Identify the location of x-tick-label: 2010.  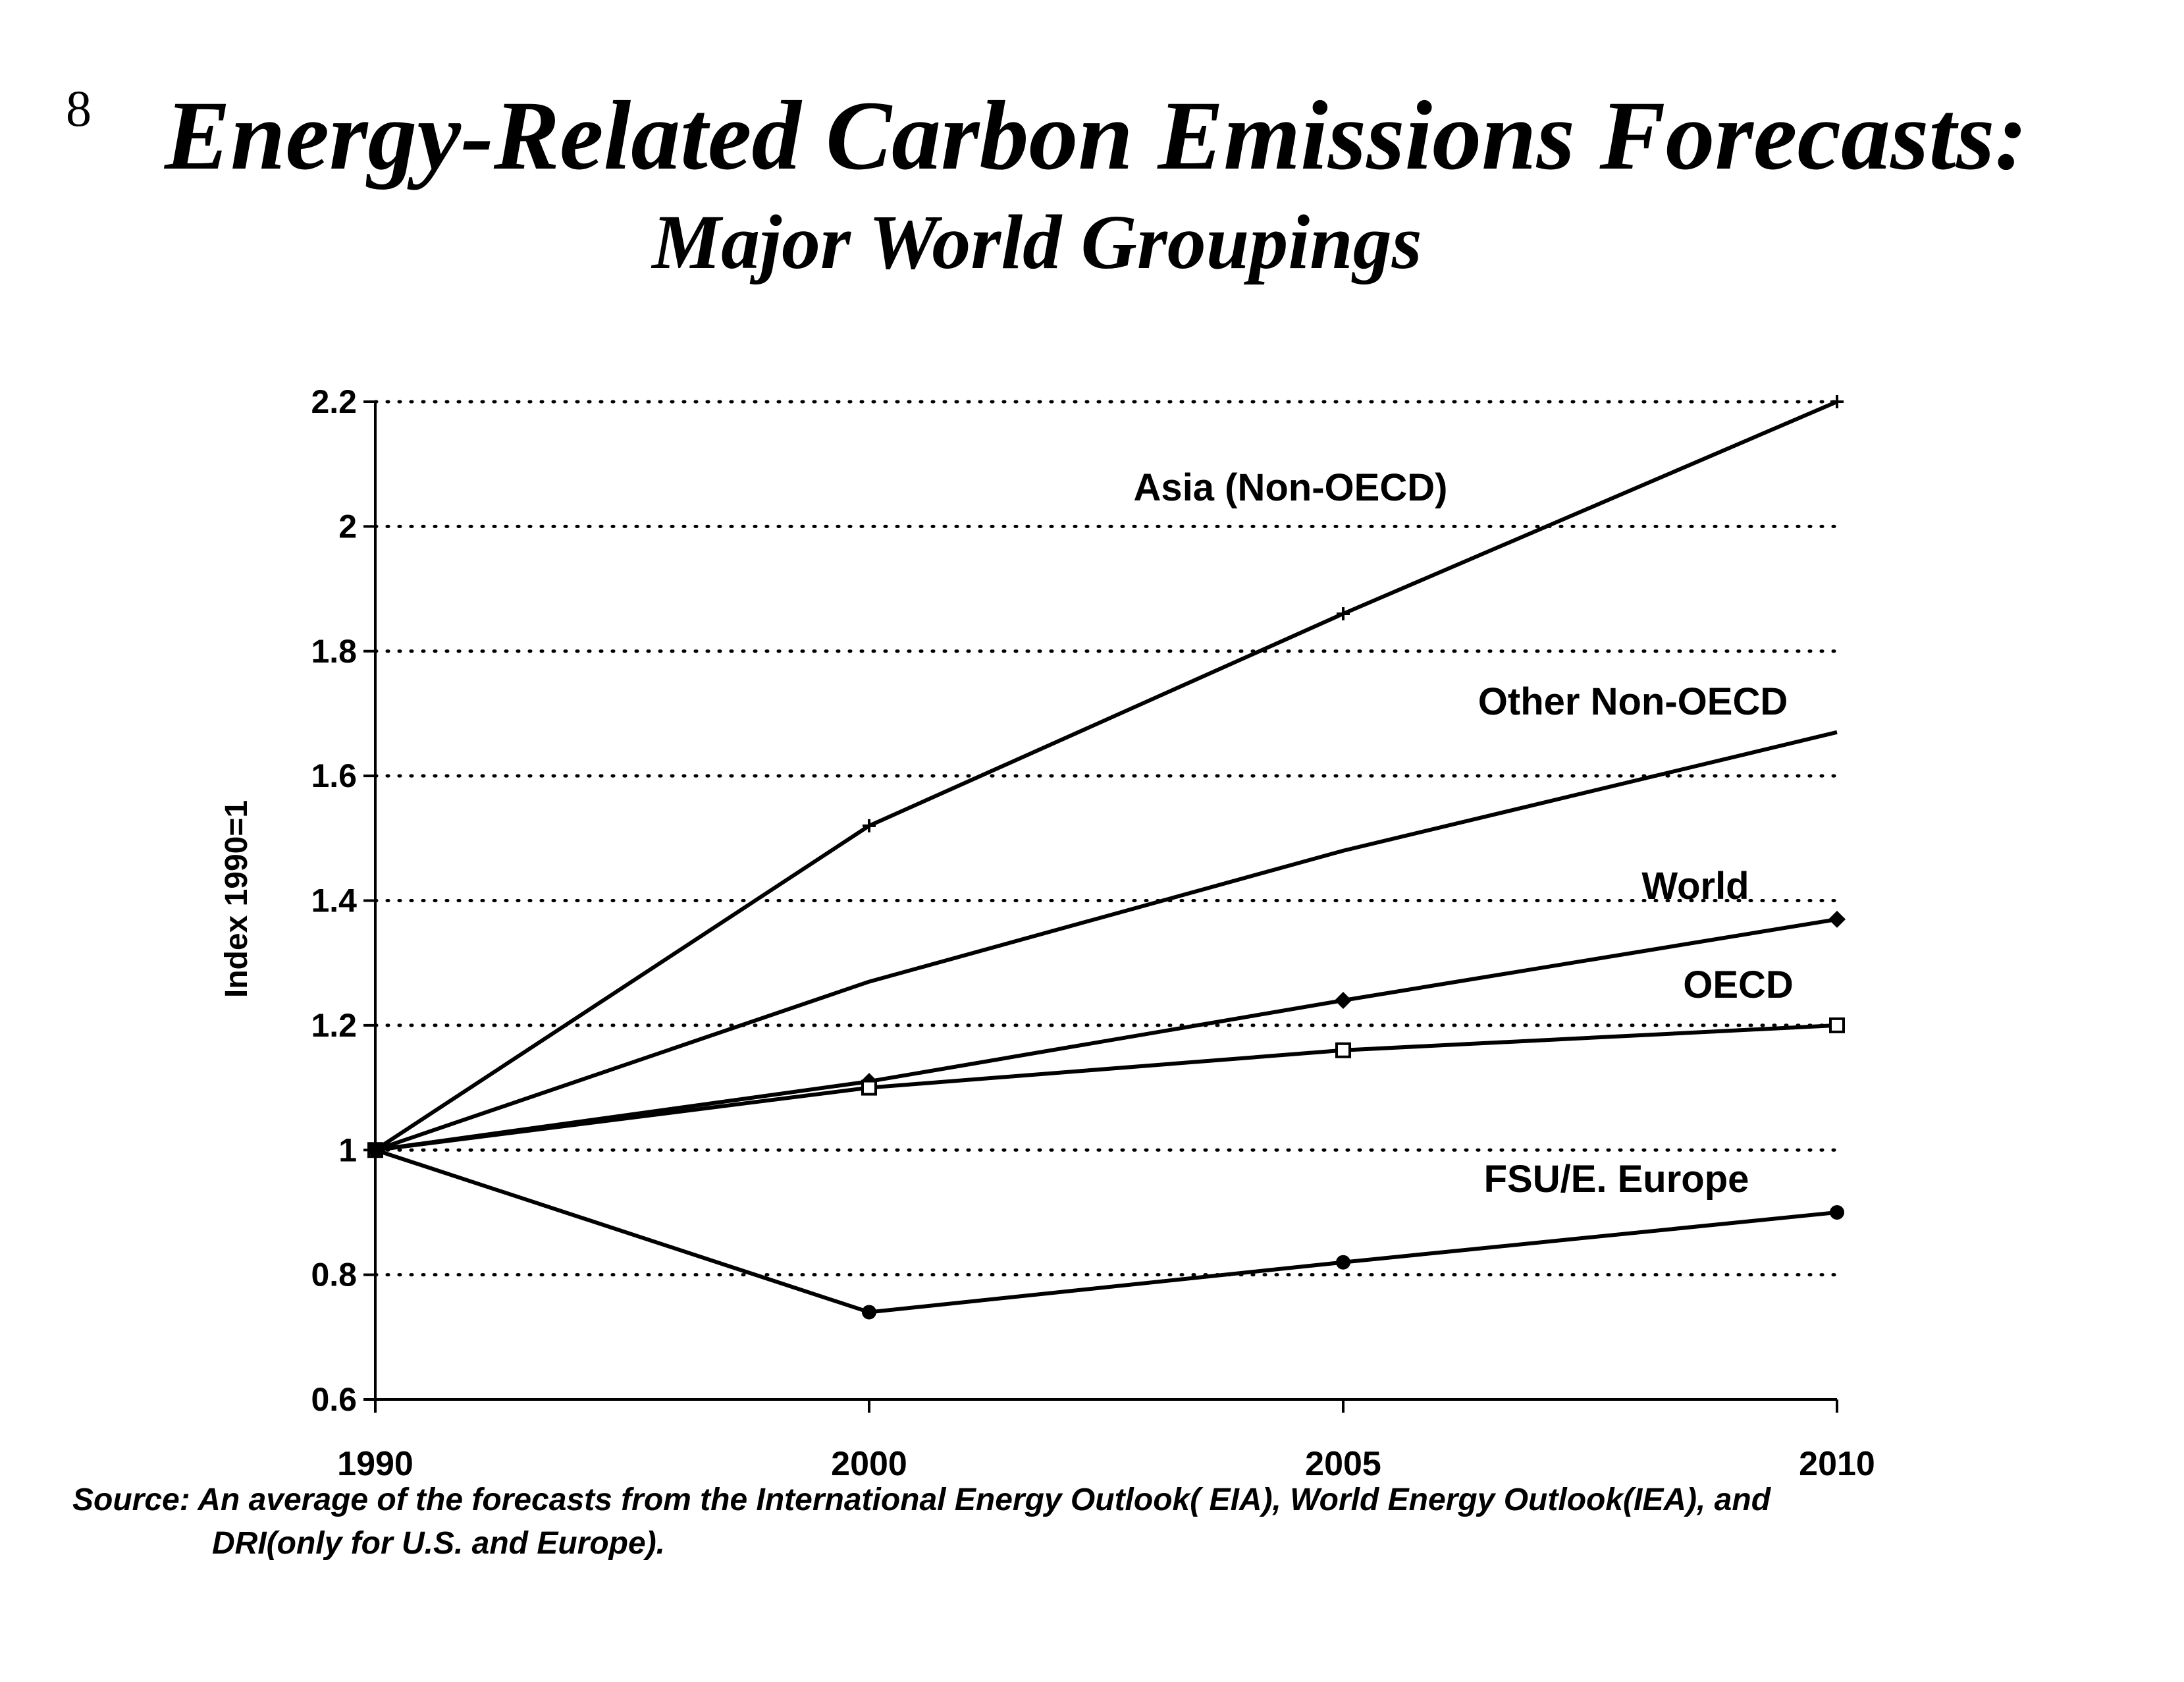
(1837, 1464).